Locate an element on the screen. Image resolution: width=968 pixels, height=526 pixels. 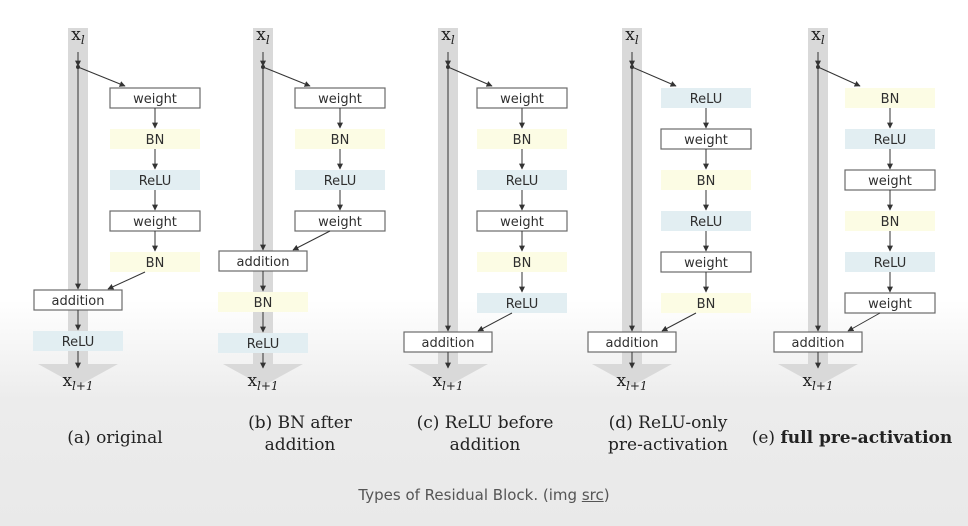
branch-d-2-label: BN is located at coordinates (706, 181).